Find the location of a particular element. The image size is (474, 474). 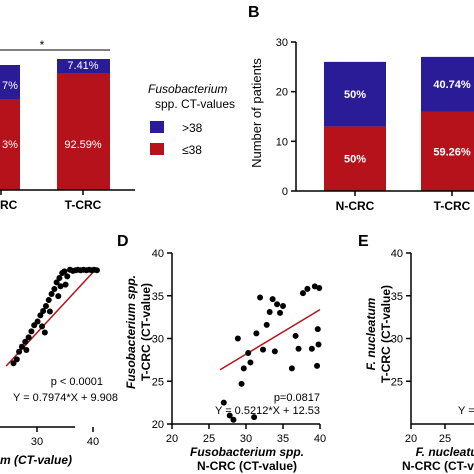

bar-segment-n-crc-gt38 is located at coordinates (355, 94).